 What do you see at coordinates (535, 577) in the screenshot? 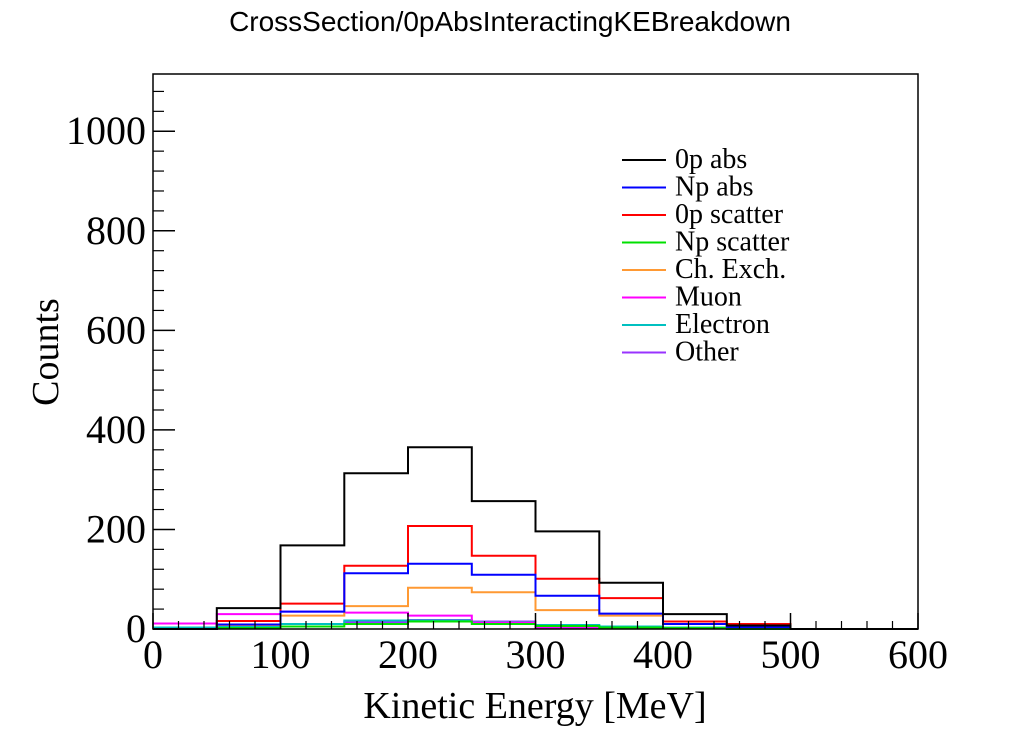
I see `series-0p-scatter` at bounding box center [535, 577].